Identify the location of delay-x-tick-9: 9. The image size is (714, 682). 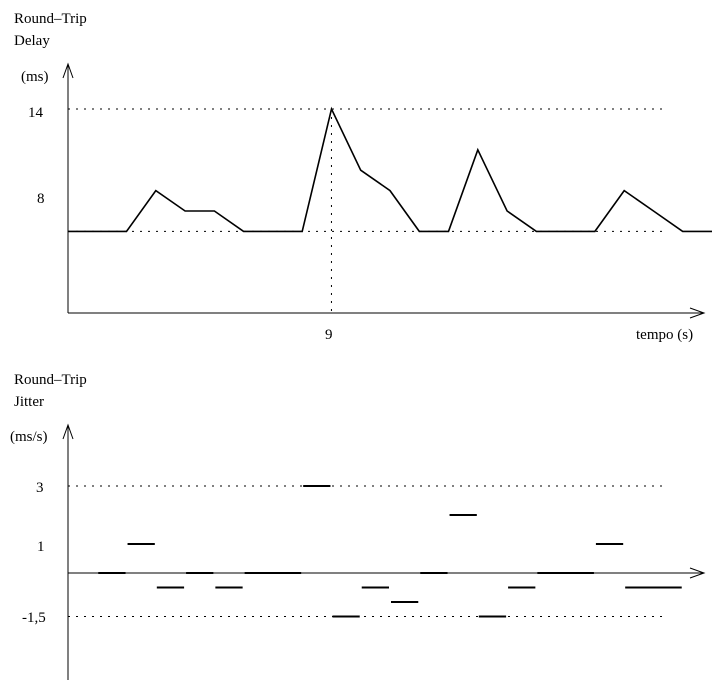
(329, 335).